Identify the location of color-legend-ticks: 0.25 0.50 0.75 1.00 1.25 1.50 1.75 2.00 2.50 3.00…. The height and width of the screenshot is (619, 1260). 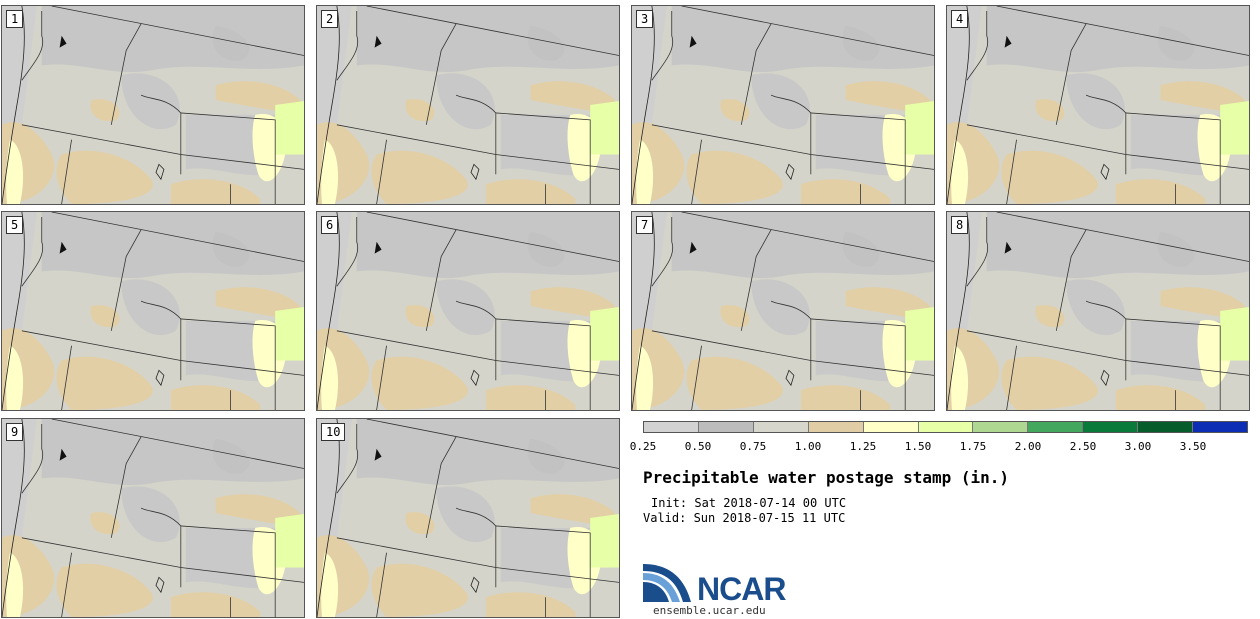
(939, 447).